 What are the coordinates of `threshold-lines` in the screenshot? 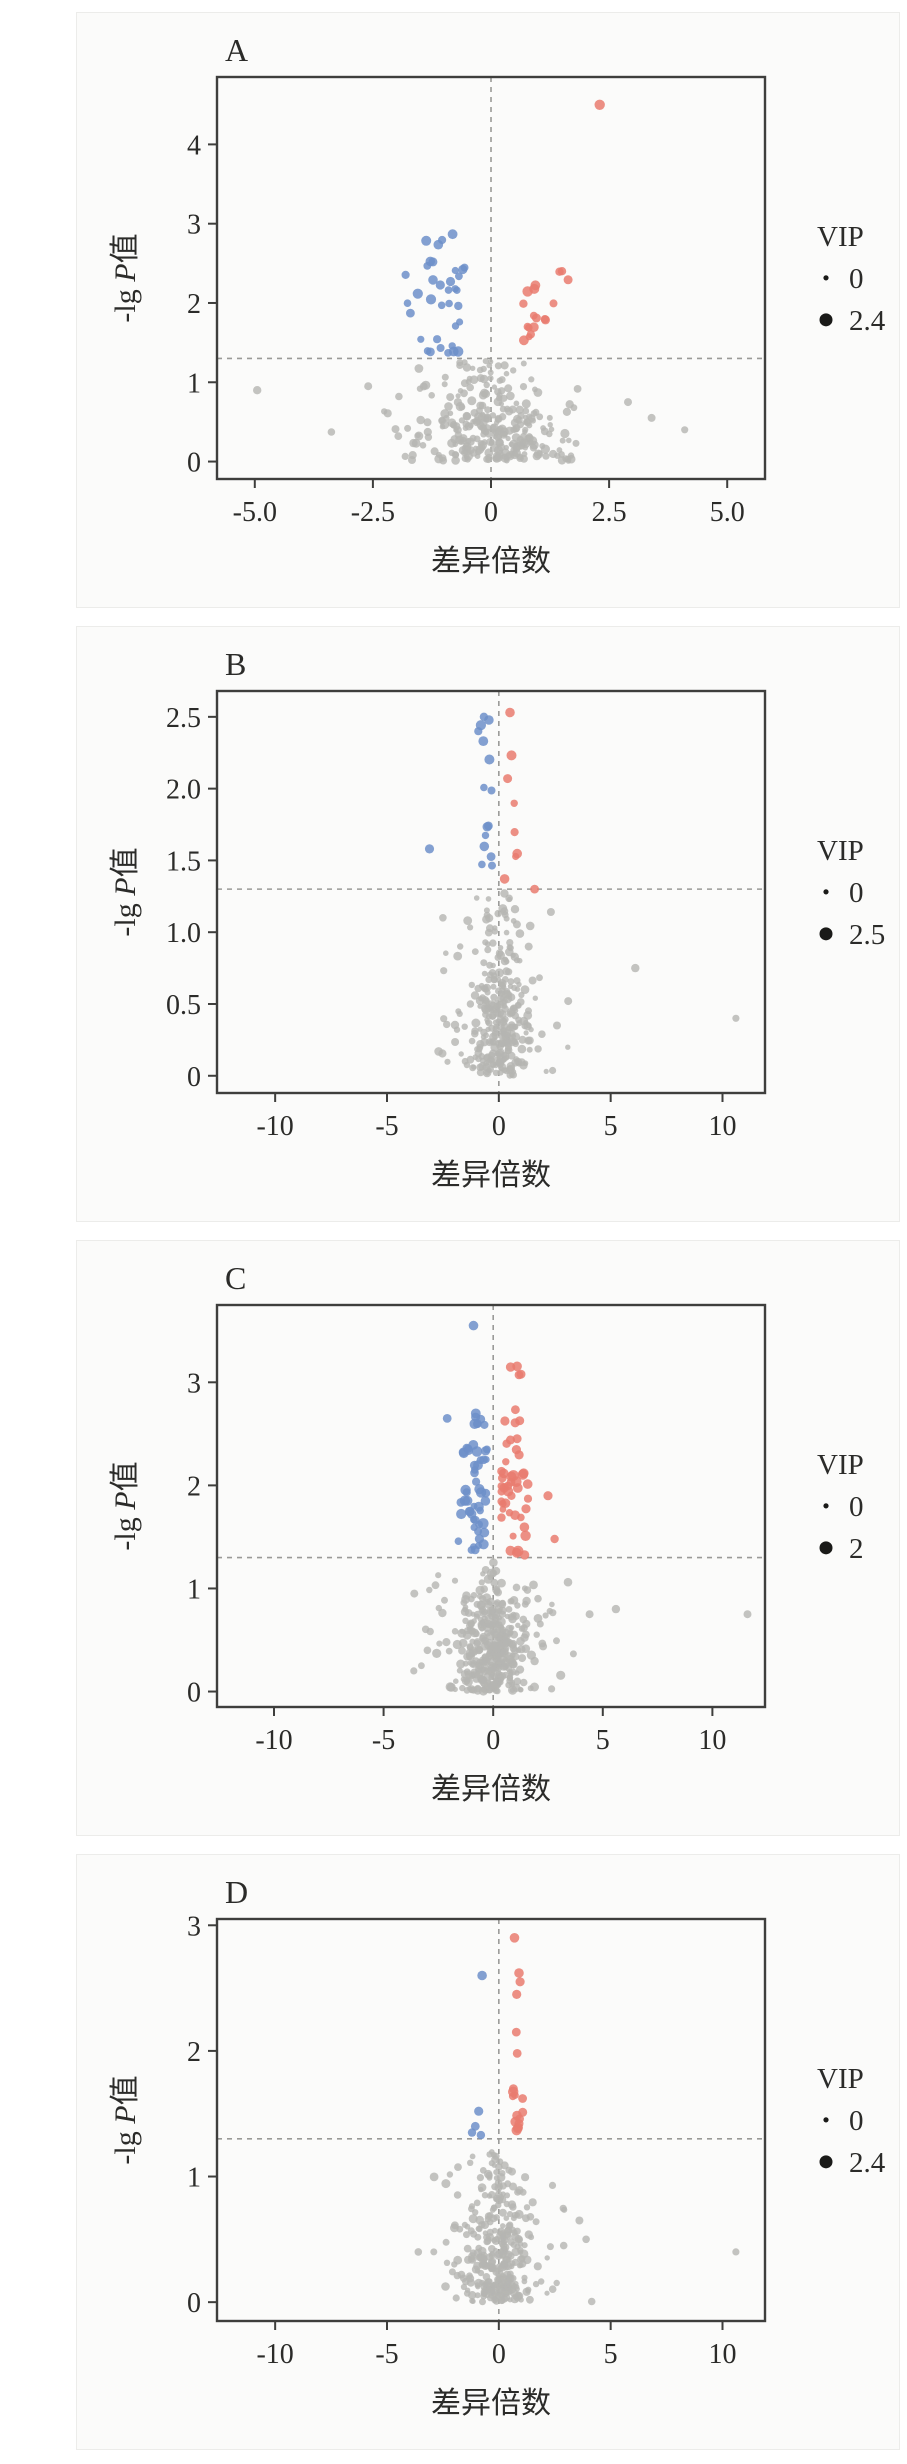 It's located at (491, 892).